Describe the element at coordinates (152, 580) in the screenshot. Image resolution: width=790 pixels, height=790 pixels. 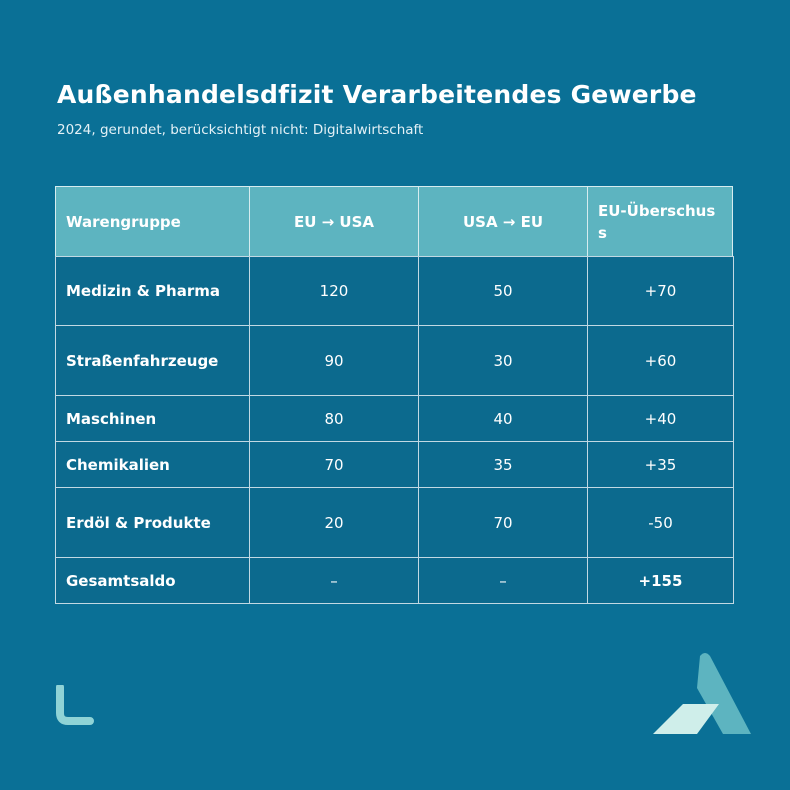
I see `table-cell: Gesamtsaldo` at that location.